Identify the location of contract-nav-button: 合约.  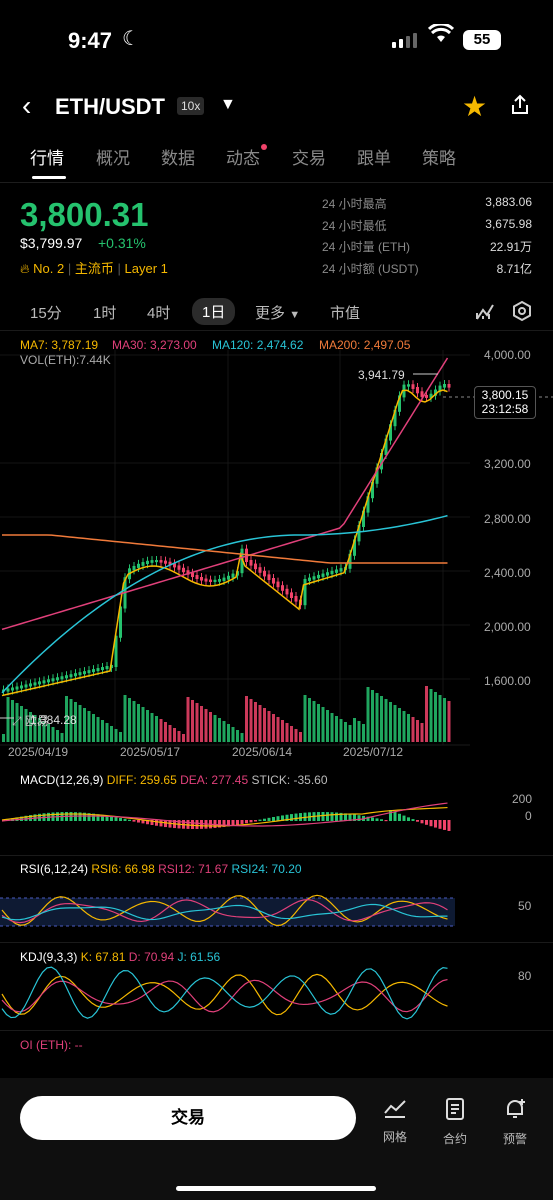
(455, 1122).